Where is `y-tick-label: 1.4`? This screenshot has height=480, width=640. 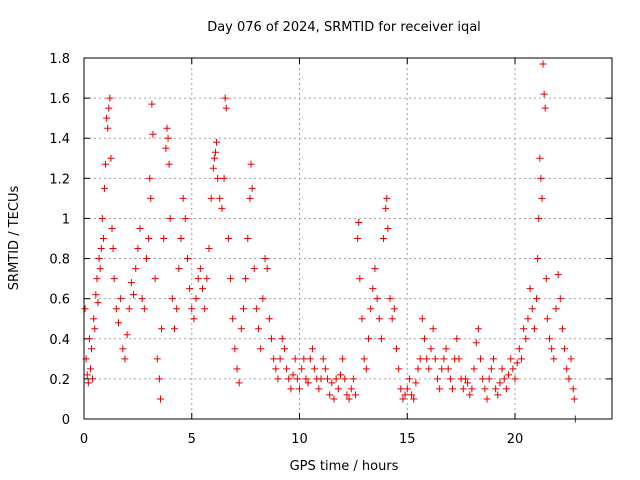
y-tick-label: 1.4 is located at coordinates (59, 139).